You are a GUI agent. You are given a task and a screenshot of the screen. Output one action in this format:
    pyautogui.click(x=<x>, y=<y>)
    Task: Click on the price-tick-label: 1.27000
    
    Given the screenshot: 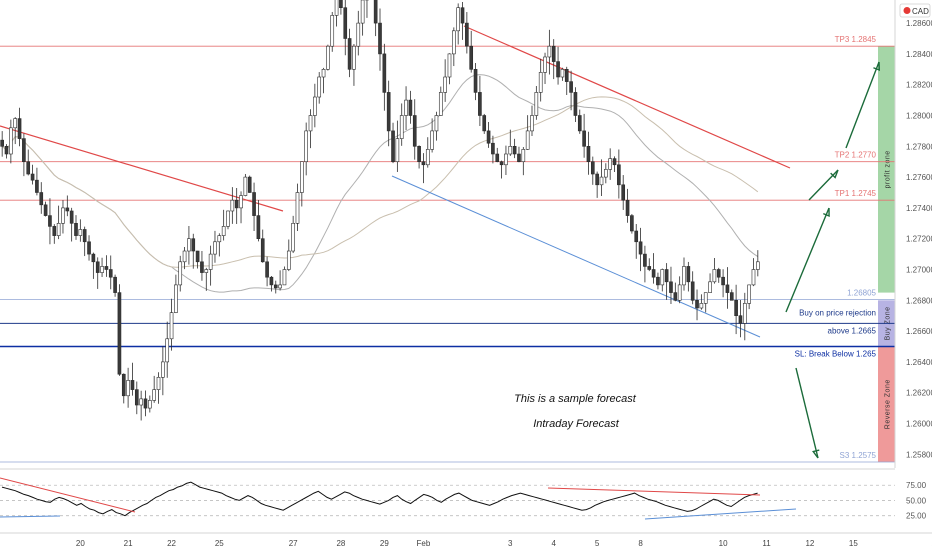 What is the action you would take?
    pyautogui.click(x=919, y=270)
    